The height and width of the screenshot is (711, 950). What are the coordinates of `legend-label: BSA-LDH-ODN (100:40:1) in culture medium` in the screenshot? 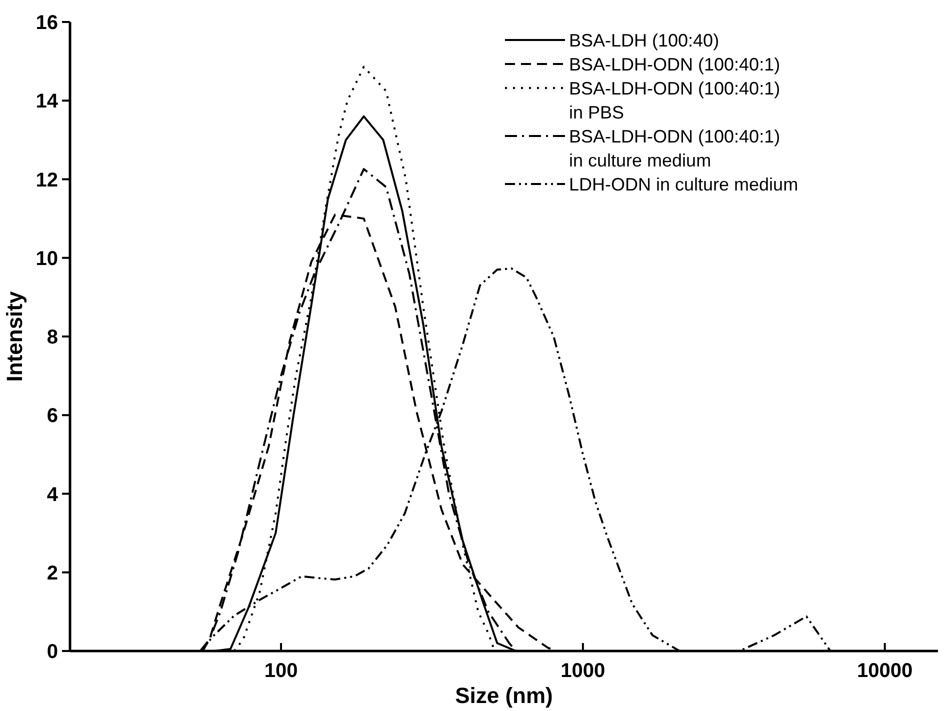 It's located at (674, 148).